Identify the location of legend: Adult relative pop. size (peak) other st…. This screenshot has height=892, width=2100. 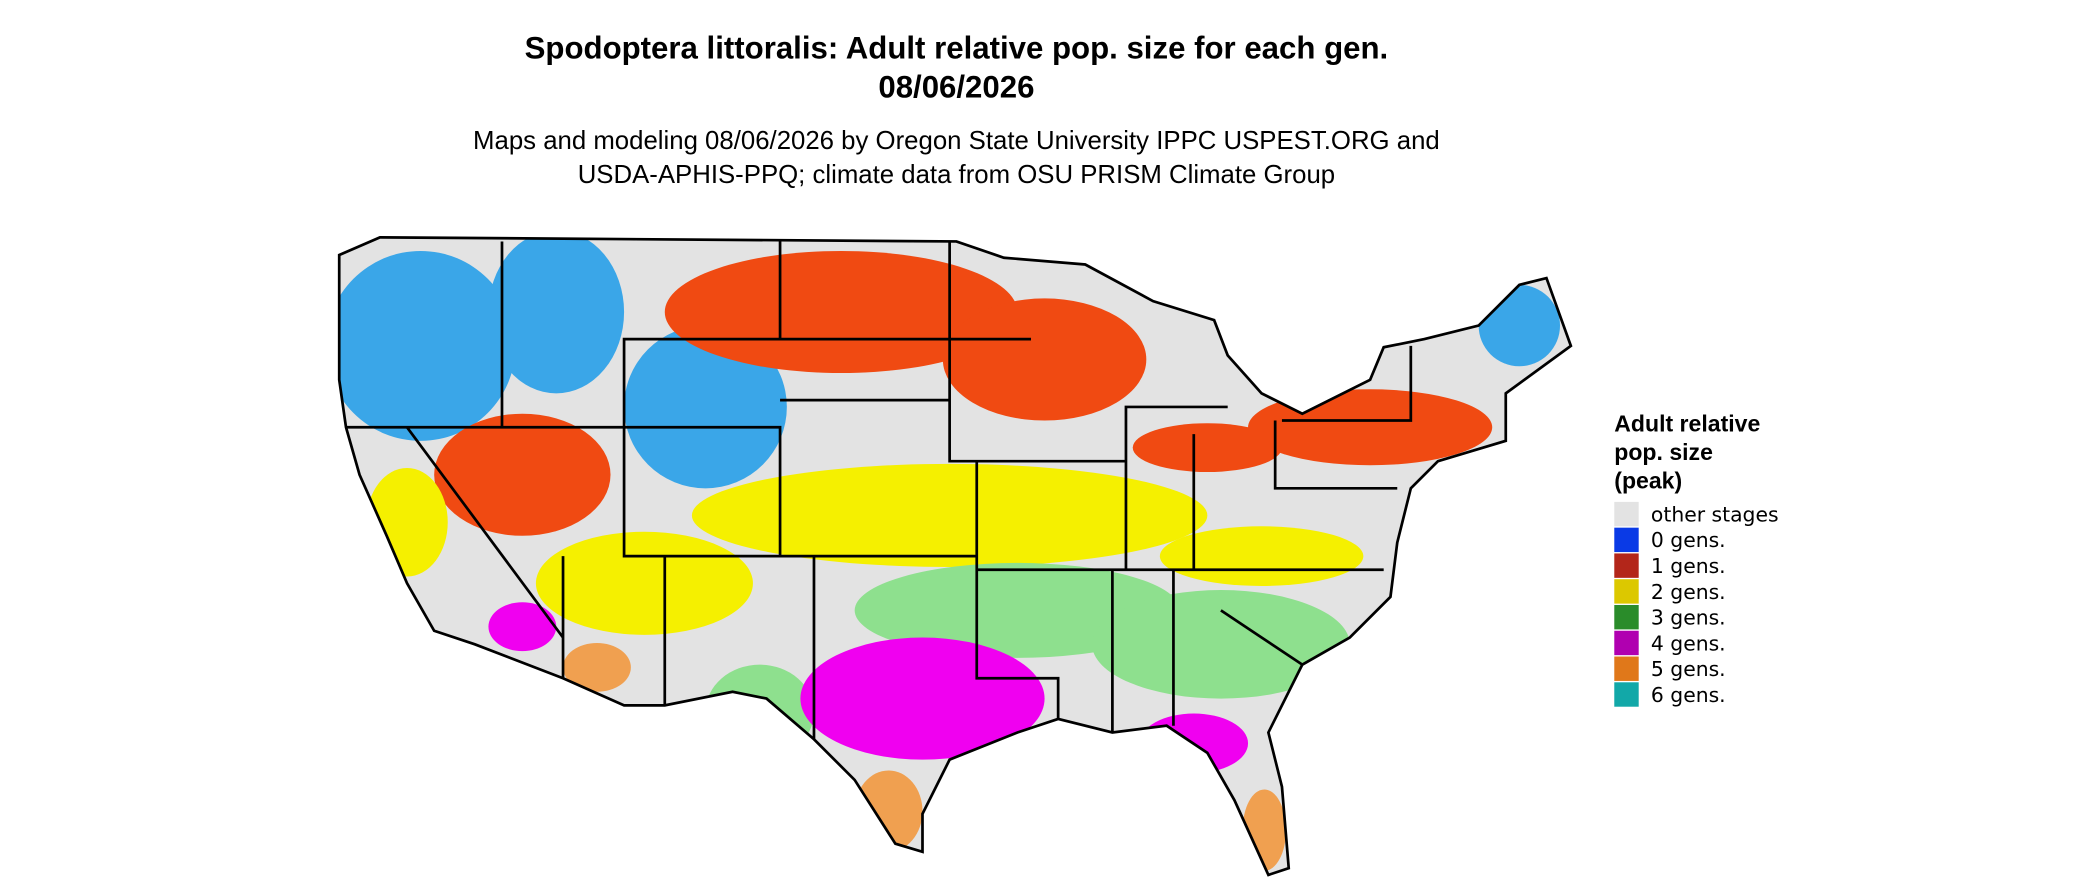
(1696, 558).